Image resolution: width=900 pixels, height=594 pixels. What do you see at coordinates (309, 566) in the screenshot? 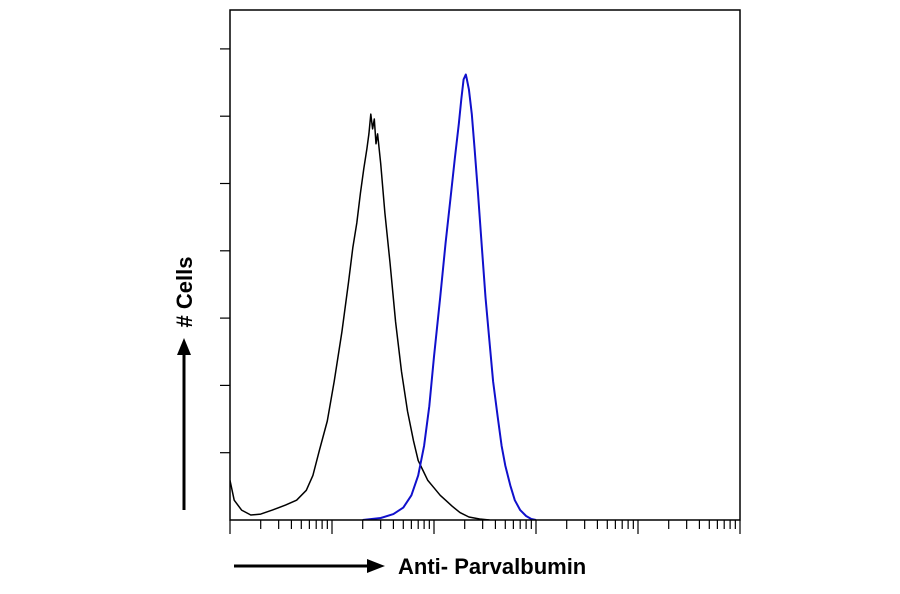
I see `x-axis-arrow` at bounding box center [309, 566].